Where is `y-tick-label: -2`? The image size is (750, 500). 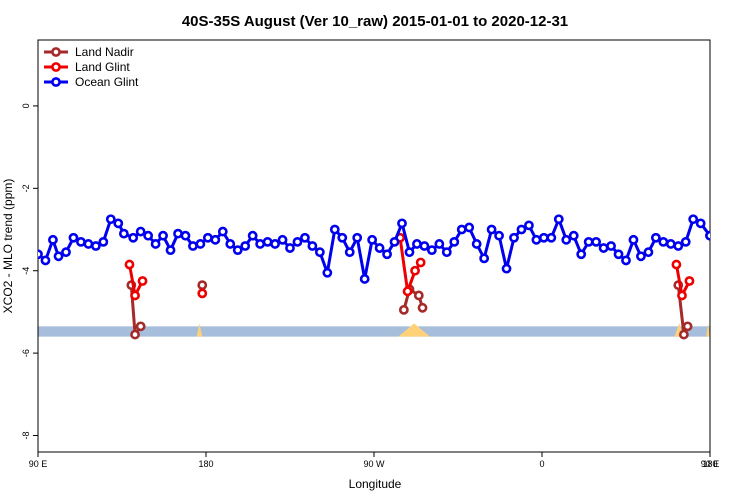
y-tick-label: -2 is located at coordinates (26, 188).